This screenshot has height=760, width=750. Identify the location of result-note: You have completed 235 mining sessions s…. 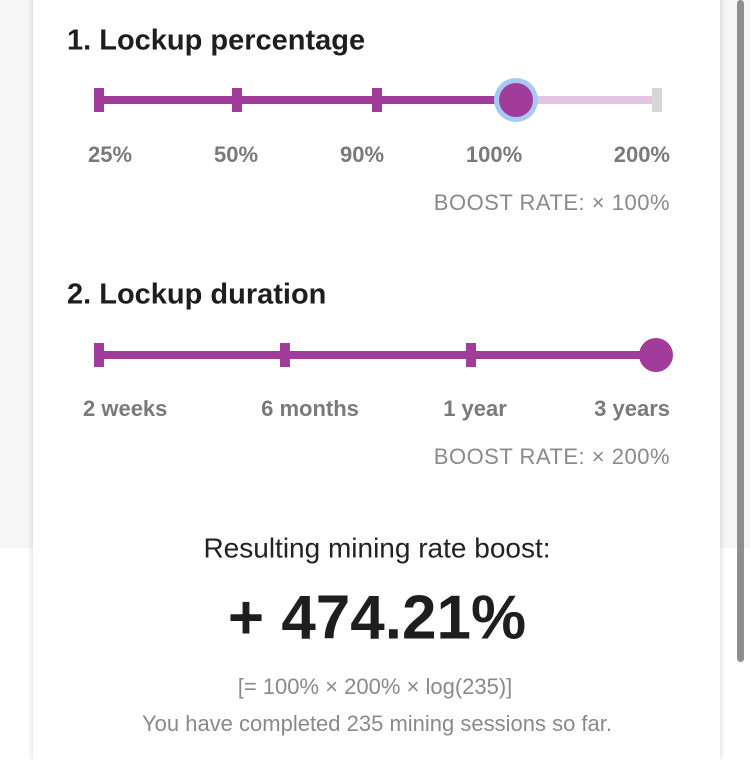
(377, 723).